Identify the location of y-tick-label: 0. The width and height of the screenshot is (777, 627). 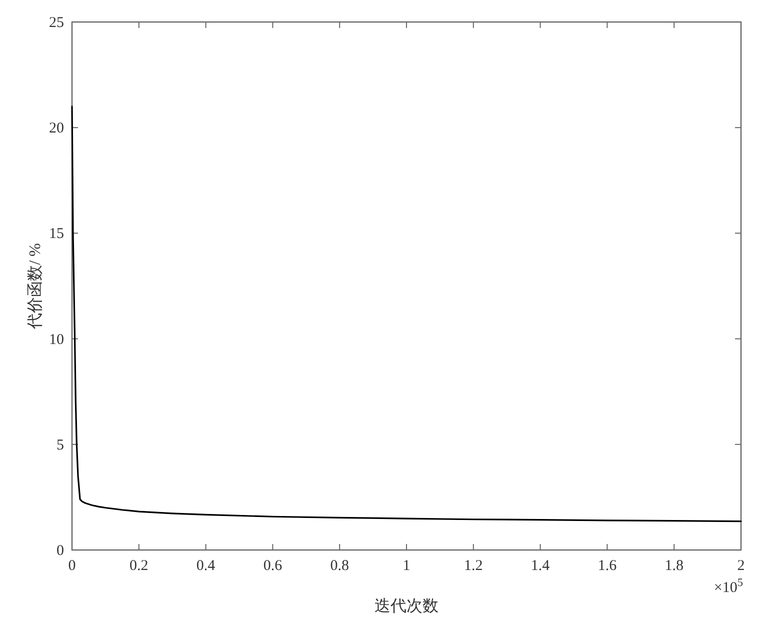
(60, 551).